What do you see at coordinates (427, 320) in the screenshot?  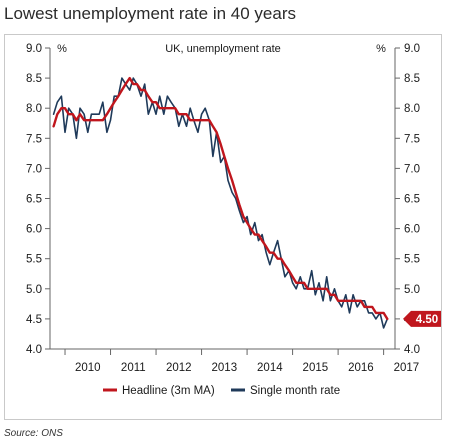 I see `end-value-label: 4.50` at bounding box center [427, 320].